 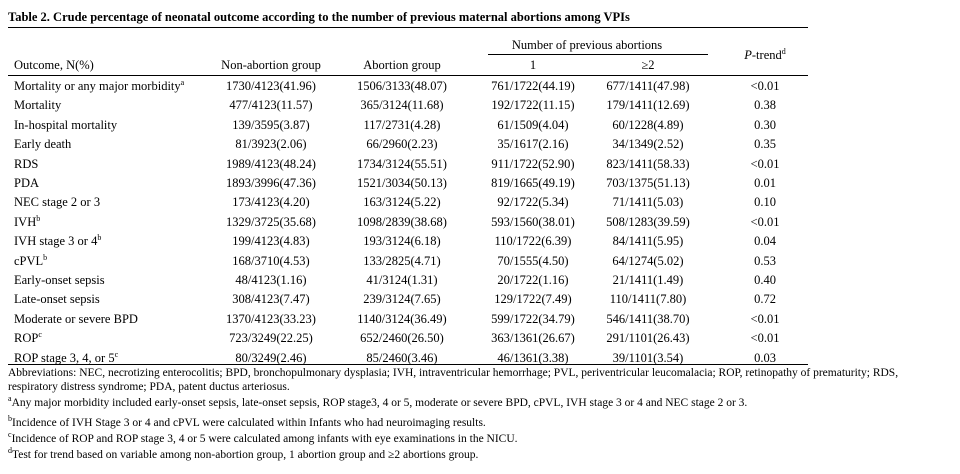 I want to click on cell: 85/2460(3.46), so click(x=402, y=357).